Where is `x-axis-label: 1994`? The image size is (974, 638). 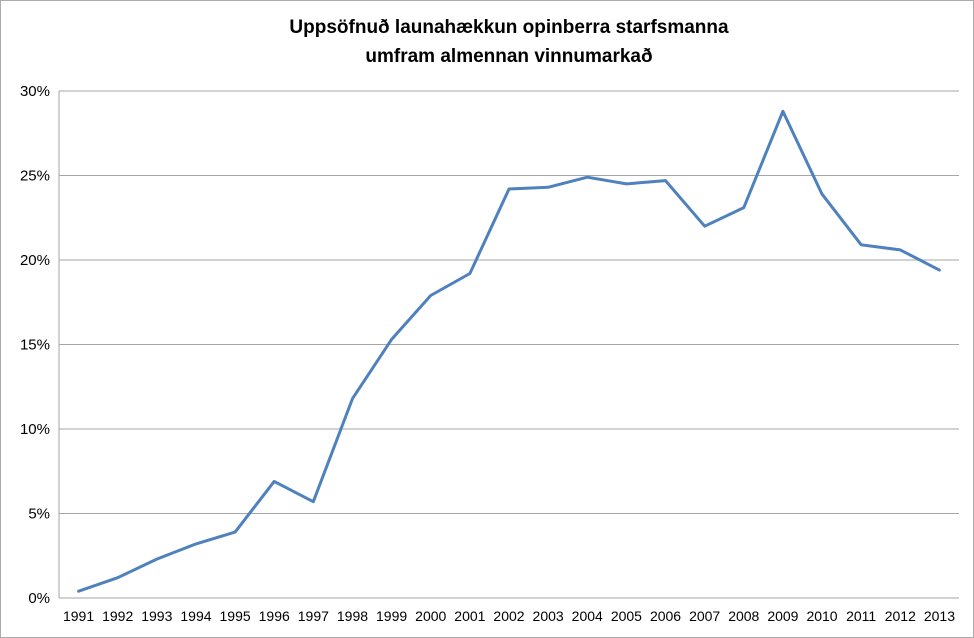
x-axis-label: 1994 is located at coordinates (195, 616).